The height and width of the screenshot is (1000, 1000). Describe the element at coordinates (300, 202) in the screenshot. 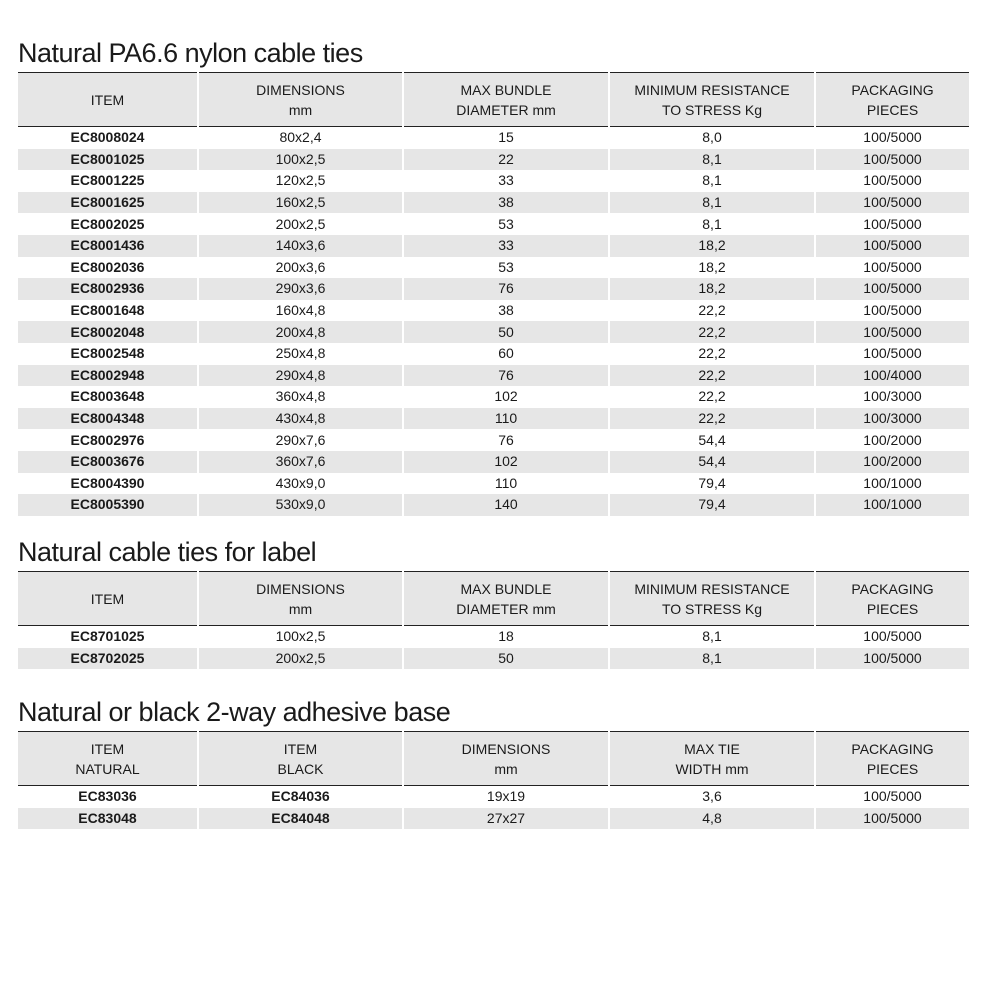

I see `table-cell: 160x2,5` at that location.